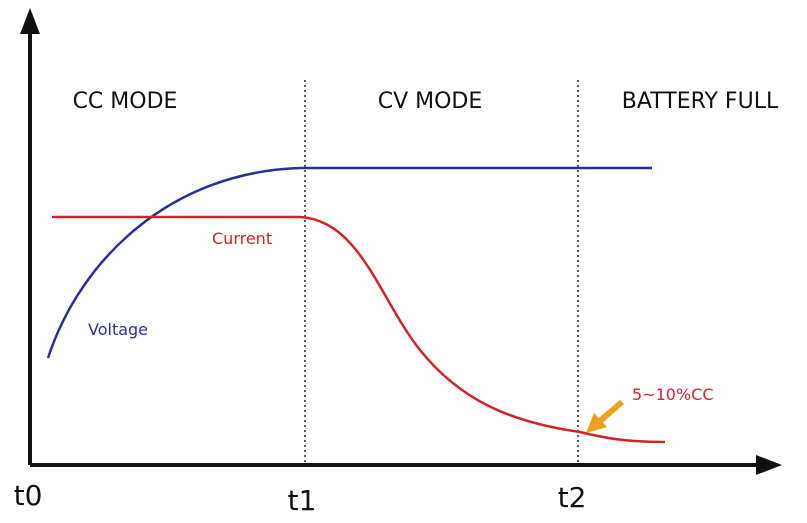 The width and height of the screenshot is (807, 523). Describe the element at coordinates (572, 497) in the screenshot. I see `time-label: t2` at that location.